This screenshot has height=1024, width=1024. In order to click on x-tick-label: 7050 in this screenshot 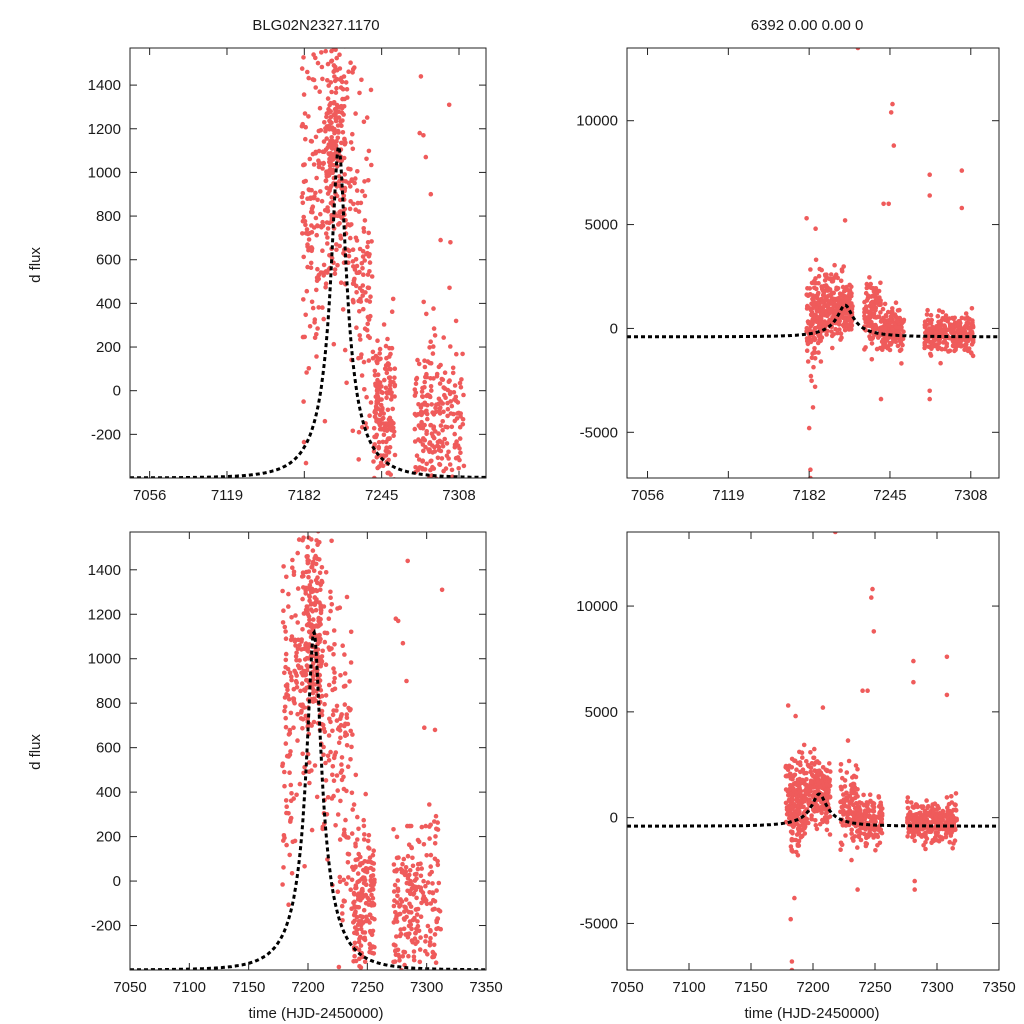, I will do `click(626, 987)`.